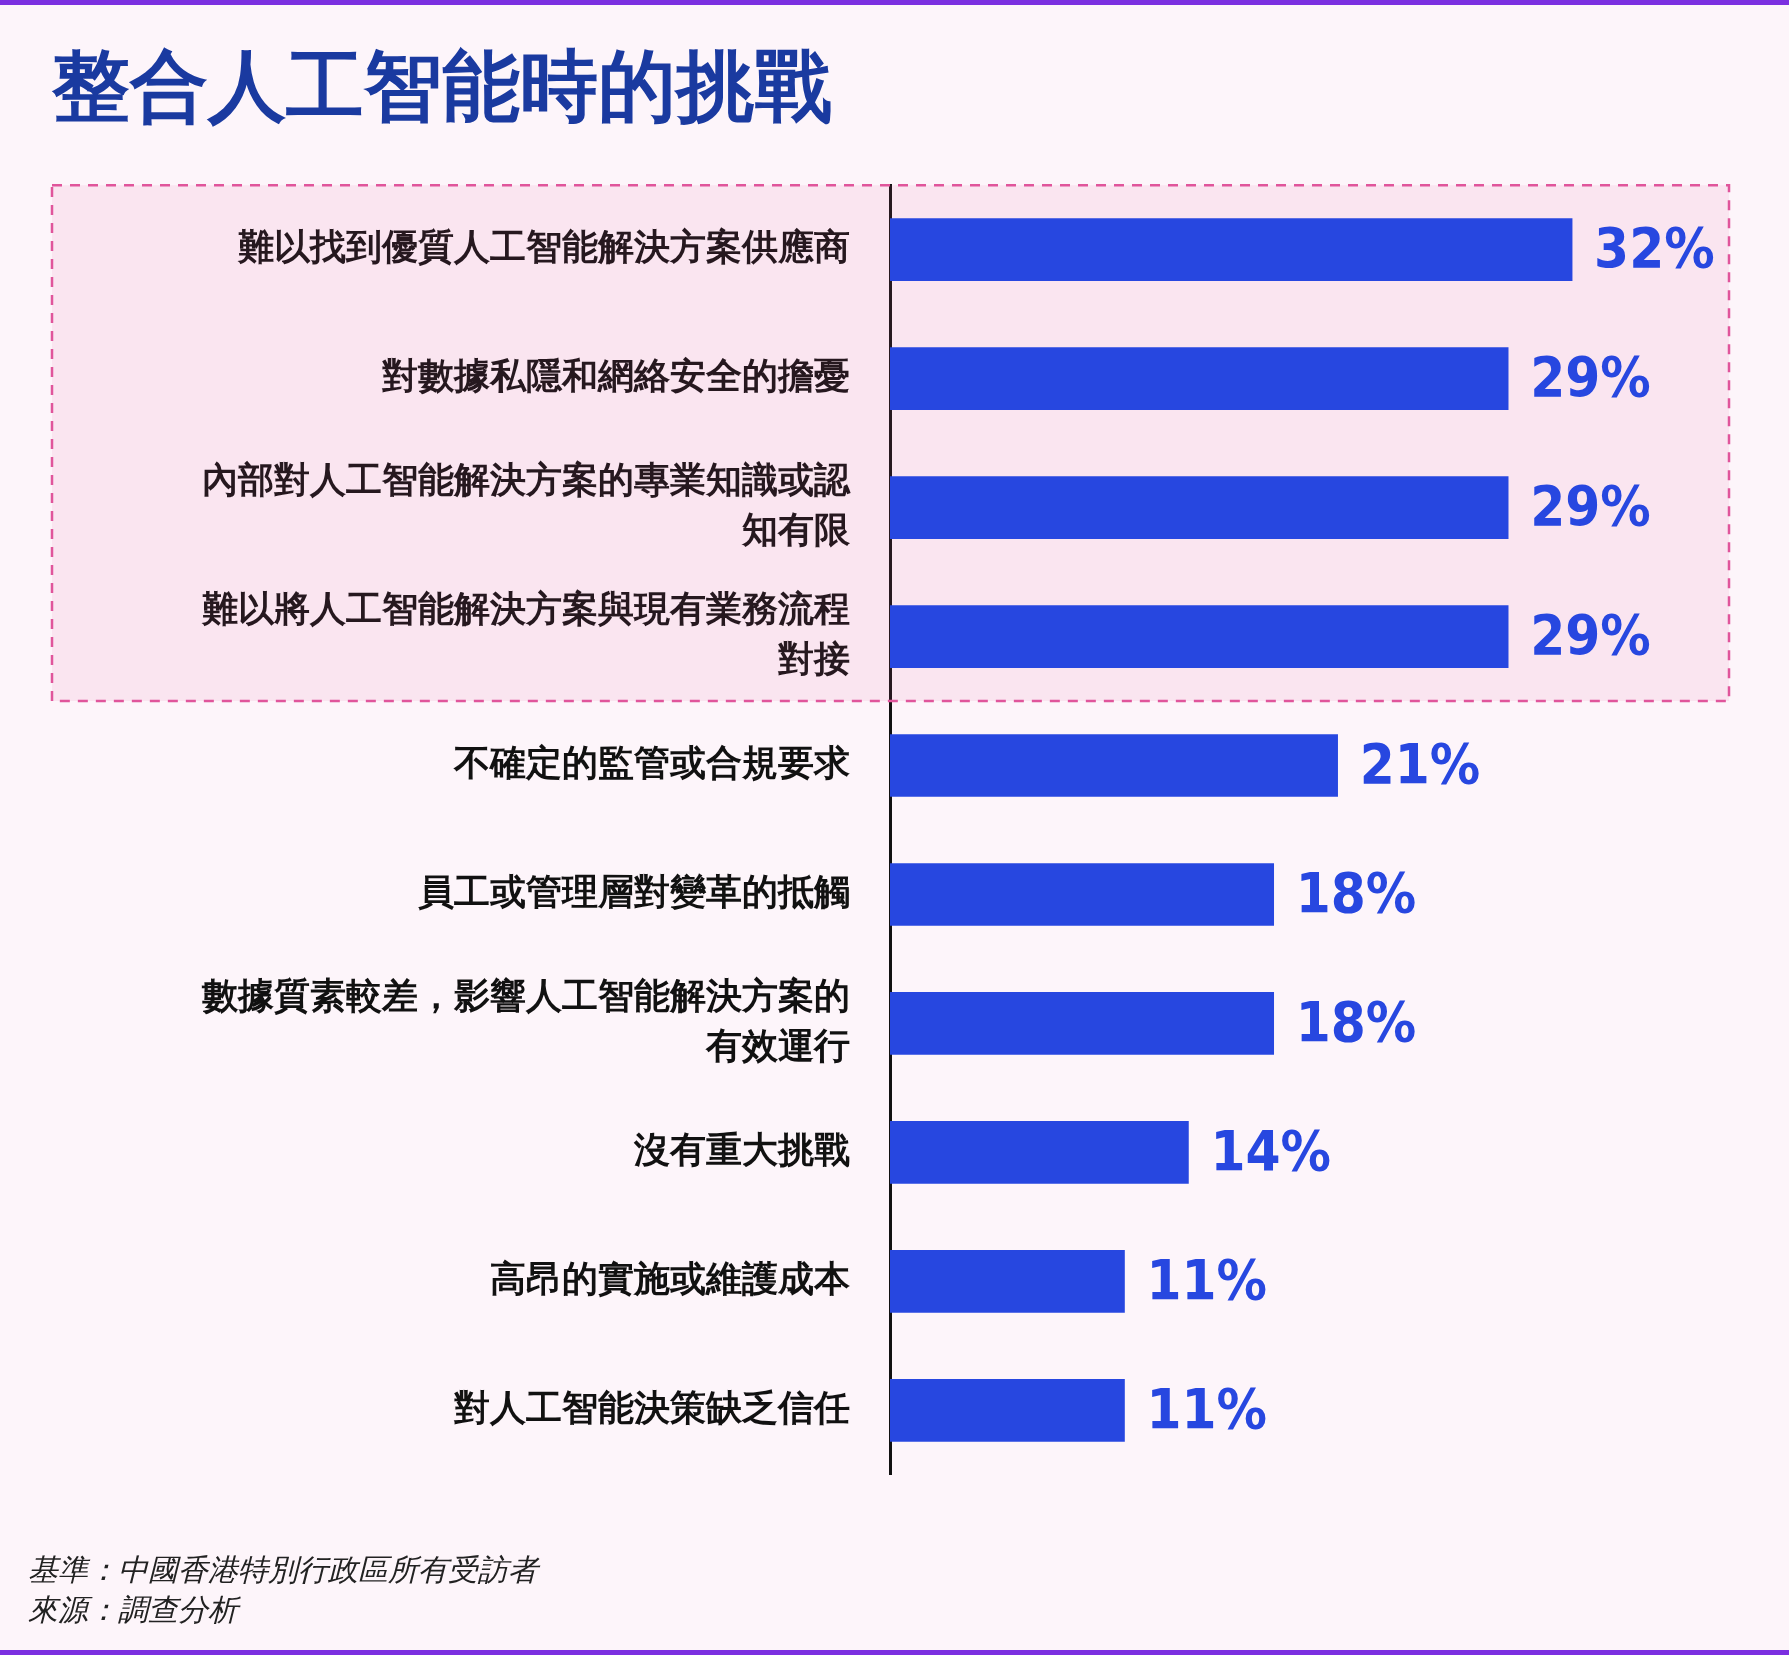 The height and width of the screenshot is (1655, 1789). I want to click on y-tick-label: 難以將人工智能解決方案與現有業務流程對接, so click(525, 633).